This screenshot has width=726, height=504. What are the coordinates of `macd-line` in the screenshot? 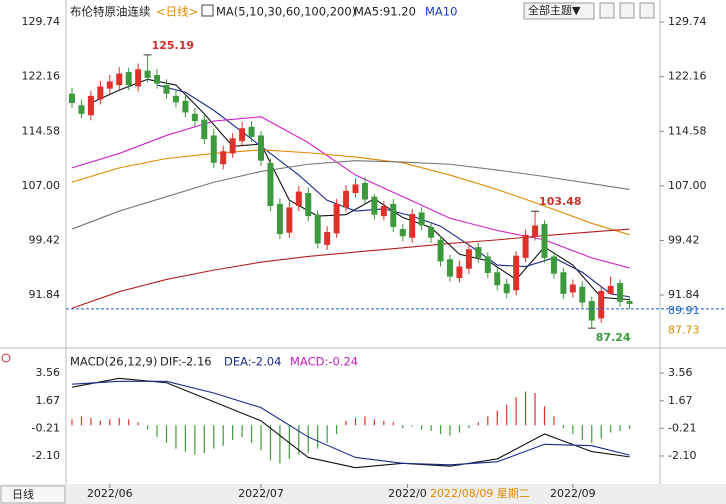 It's located at (350, 423).